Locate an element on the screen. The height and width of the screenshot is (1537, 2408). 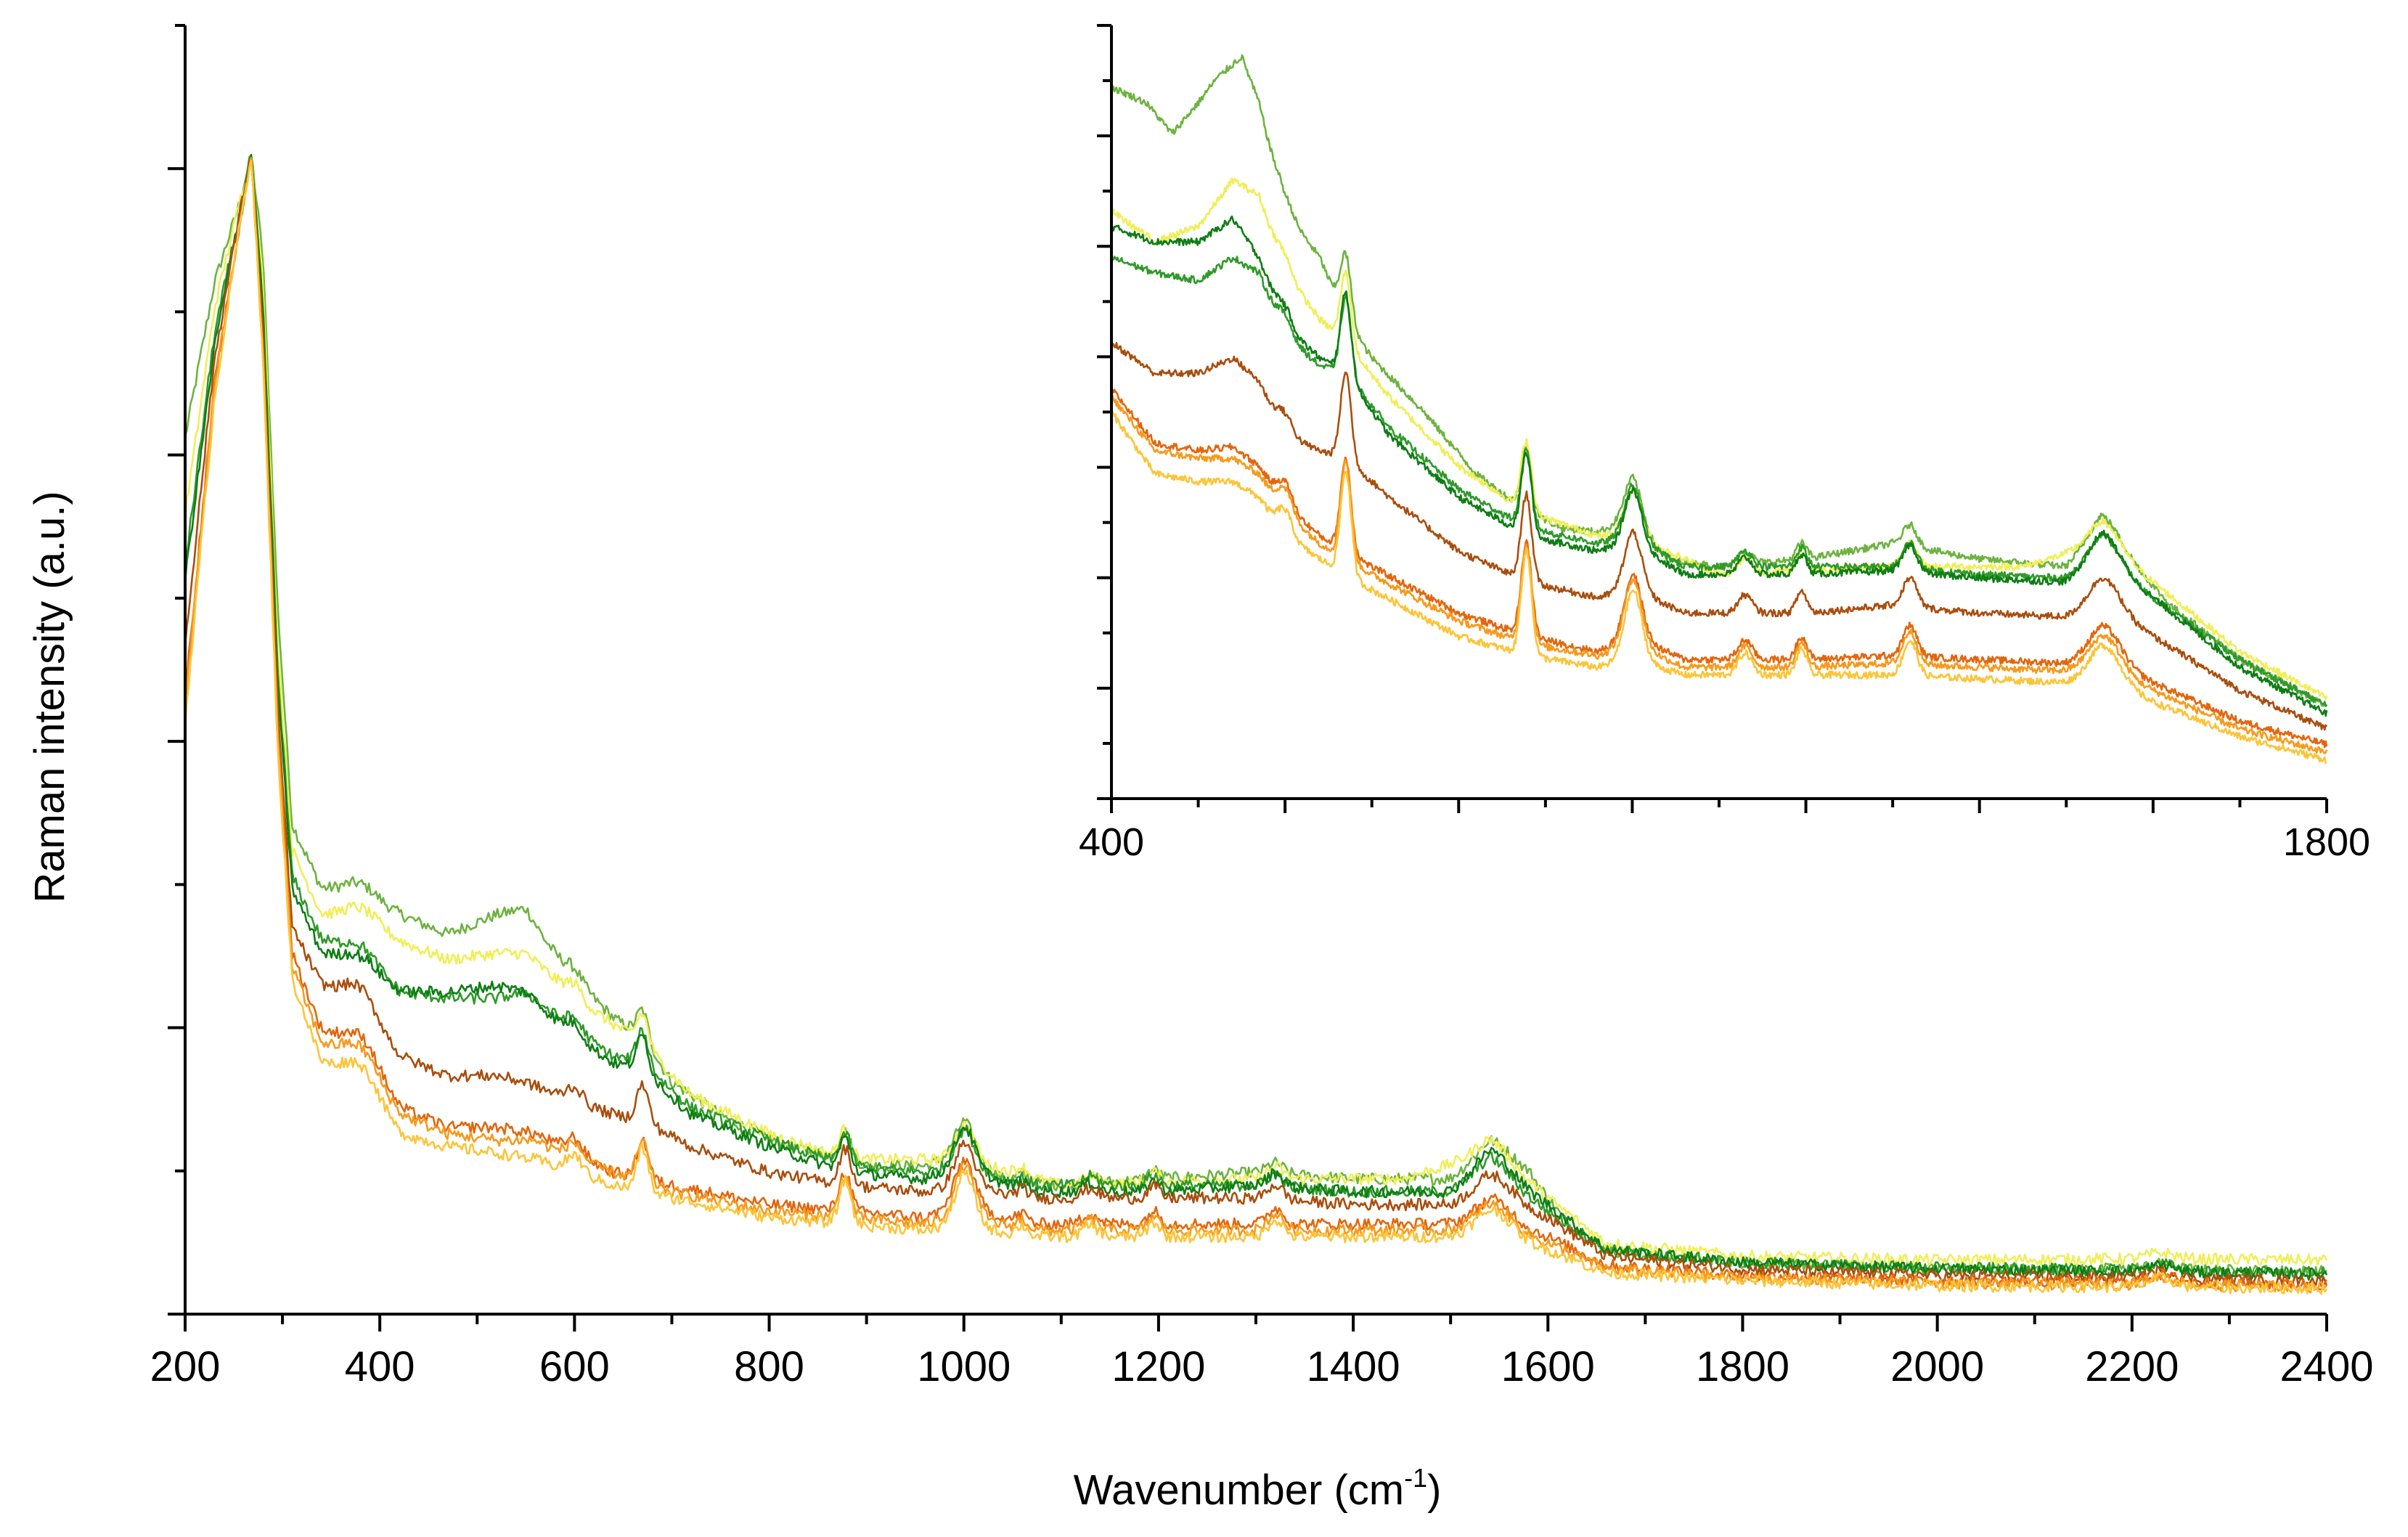
x-axis-title: Wavenumber (cm-1) is located at coordinates (1258, 1488).